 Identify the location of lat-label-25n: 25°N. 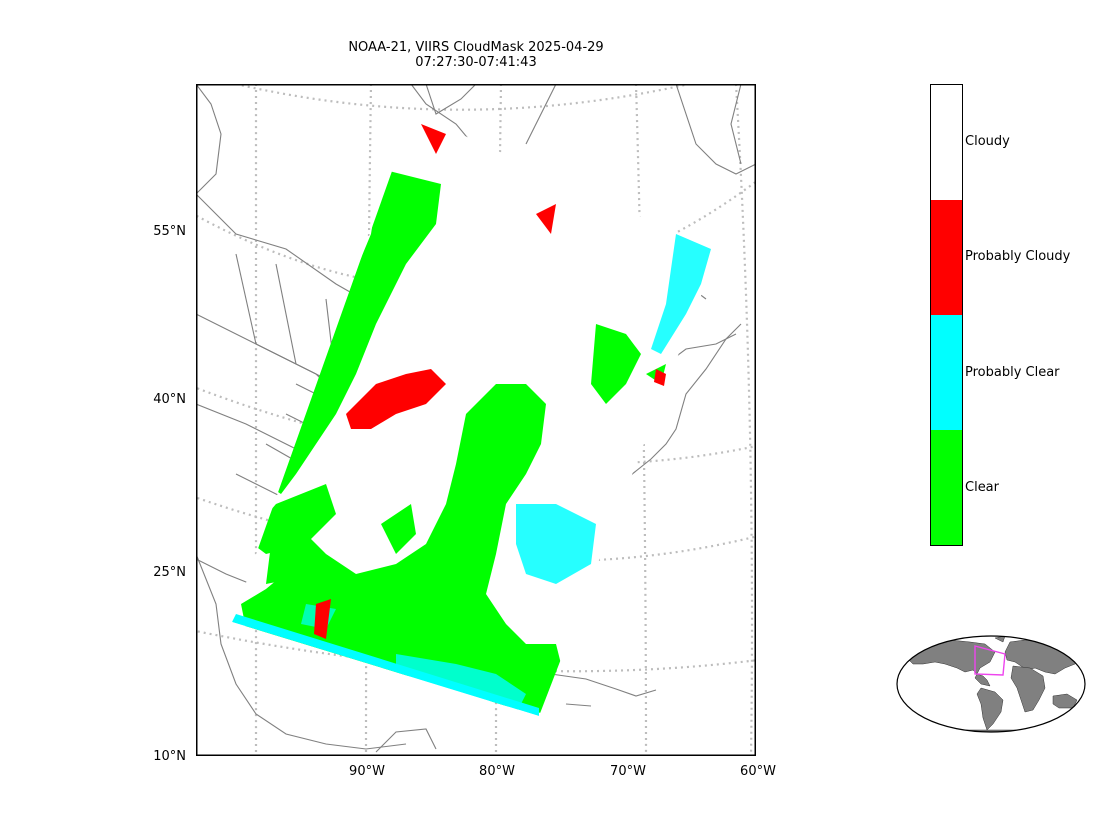
(169, 572).